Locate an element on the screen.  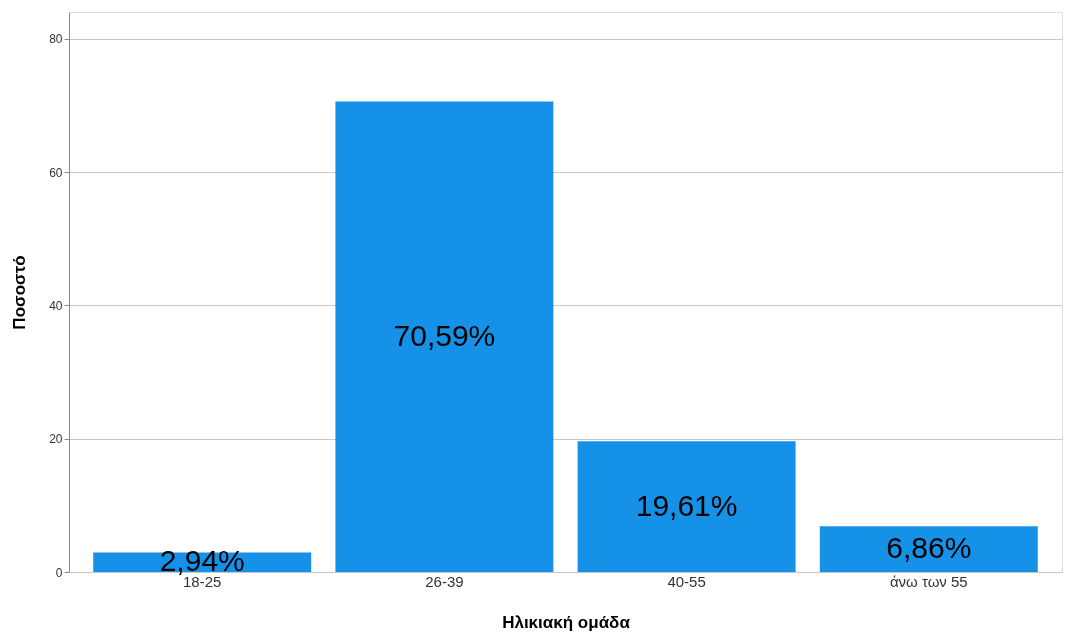
y-tick-label: 80 is located at coordinates (56, 39).